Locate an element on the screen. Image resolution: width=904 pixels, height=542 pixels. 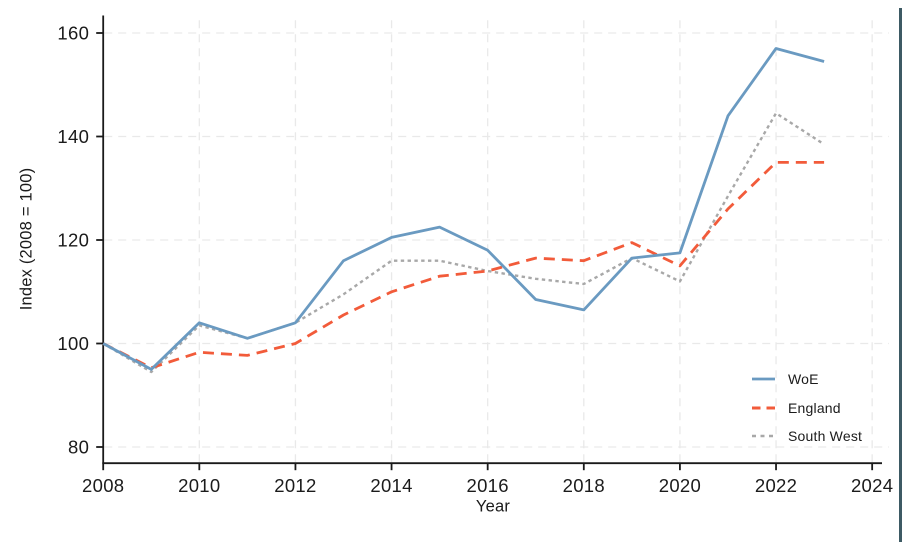
y-tick-label: 80 is located at coordinates (78, 447).